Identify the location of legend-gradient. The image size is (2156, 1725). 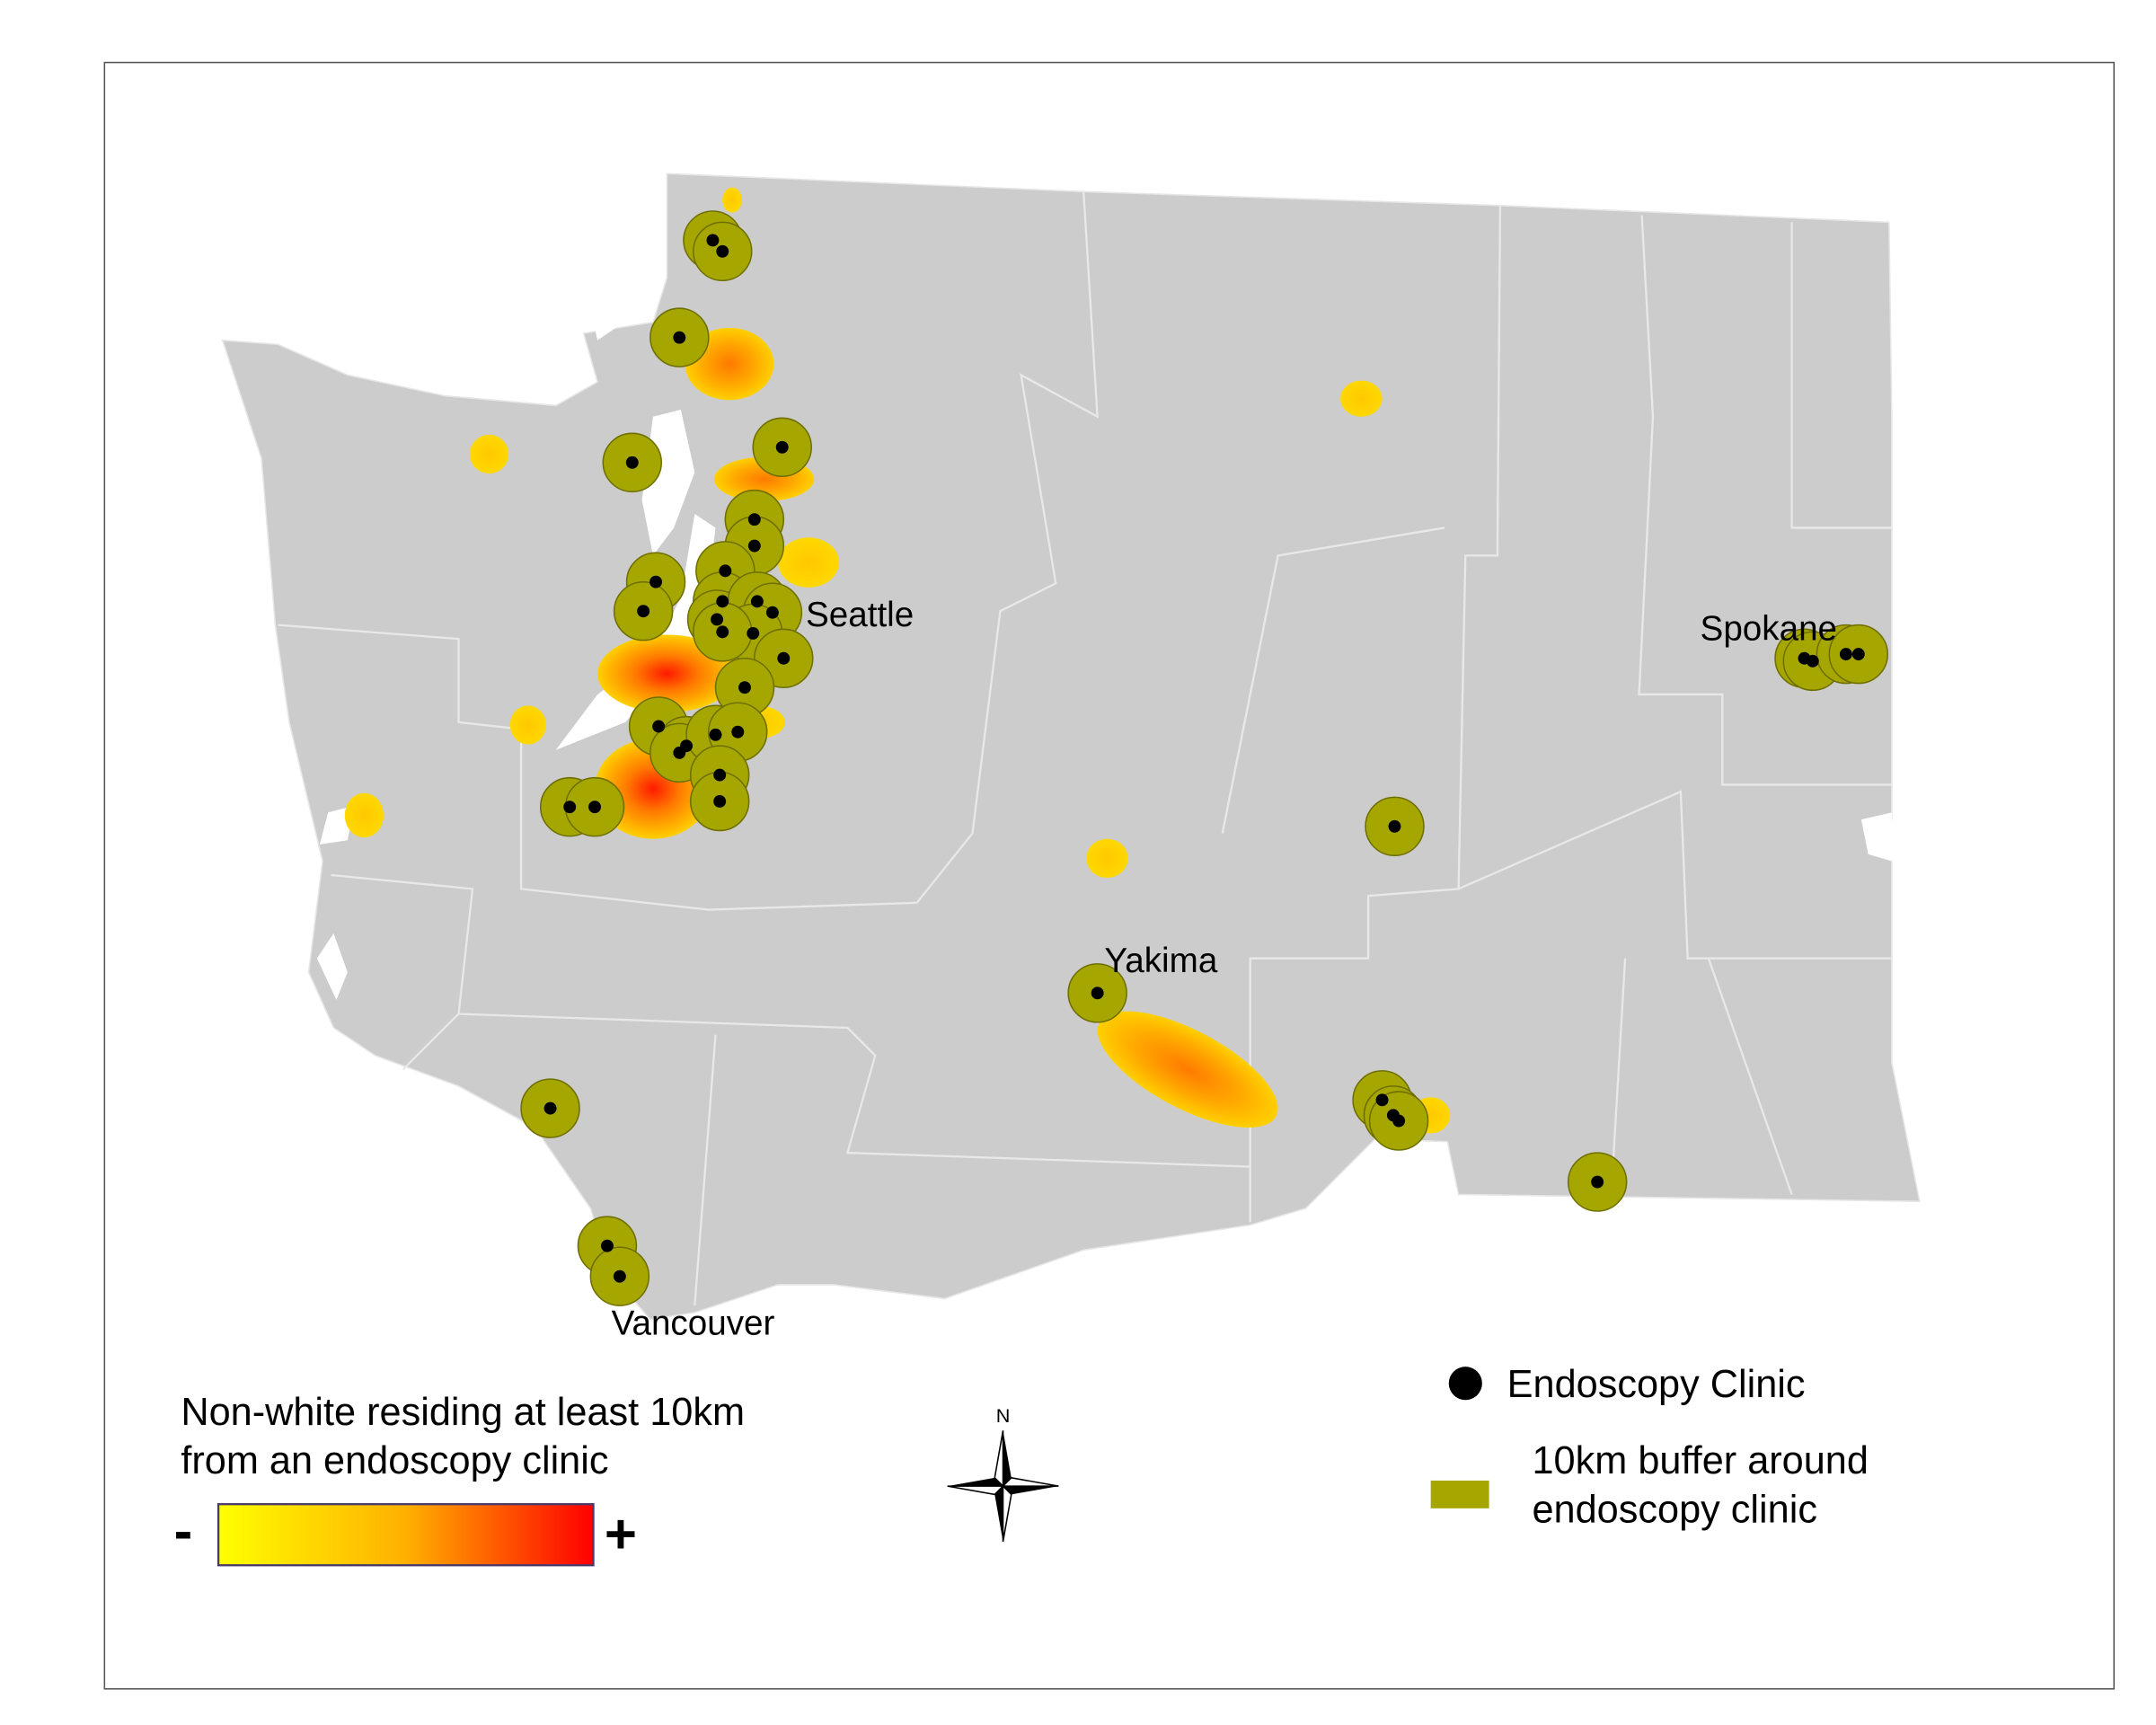
(406, 1535).